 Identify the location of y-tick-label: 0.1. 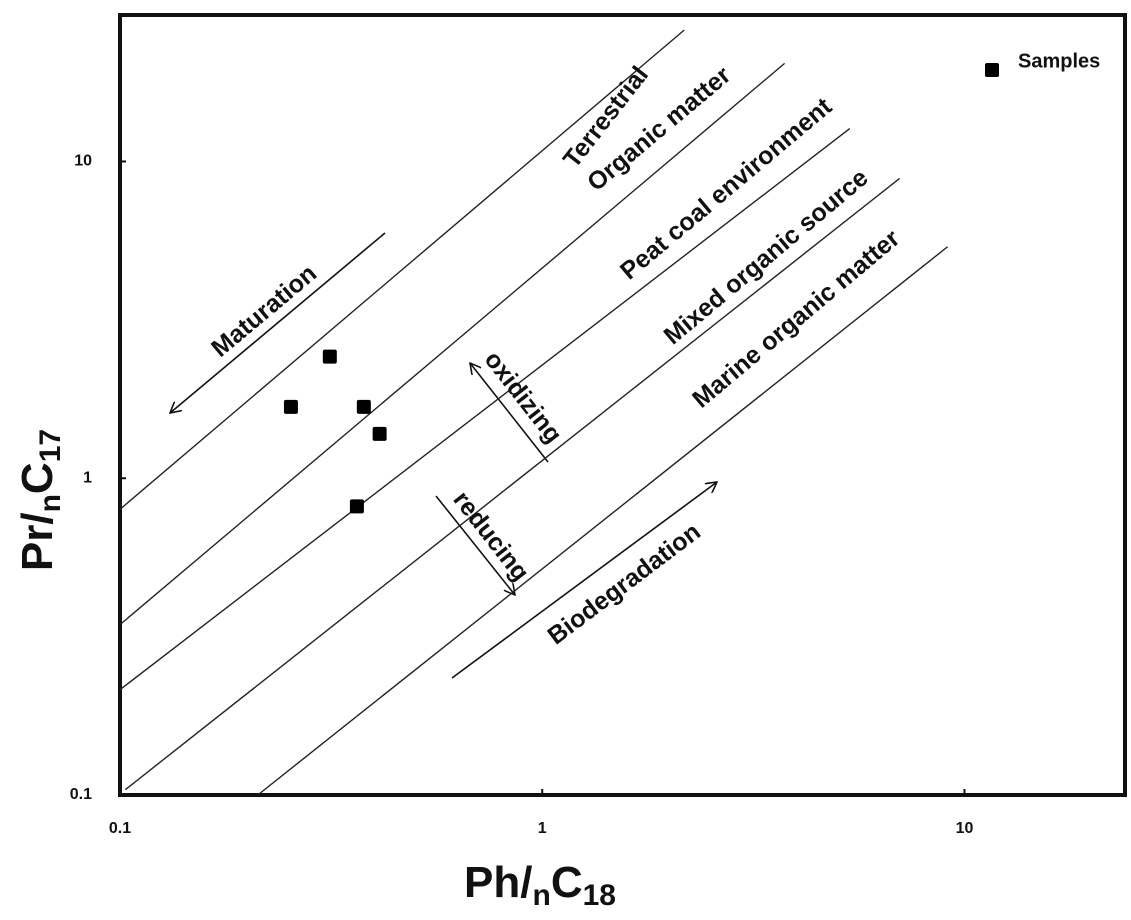
(81, 794).